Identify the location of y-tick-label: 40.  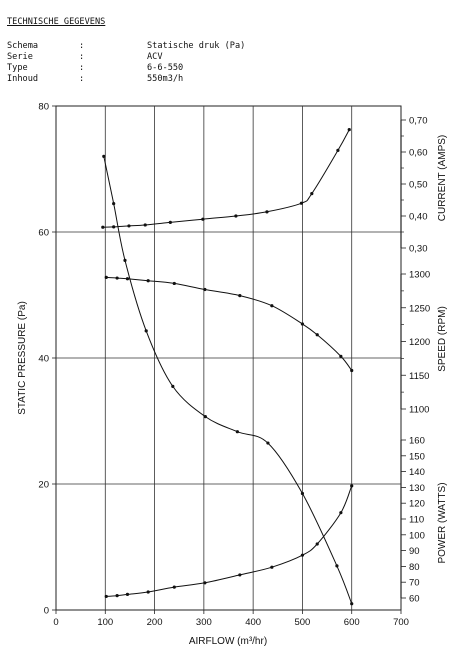
(43, 359).